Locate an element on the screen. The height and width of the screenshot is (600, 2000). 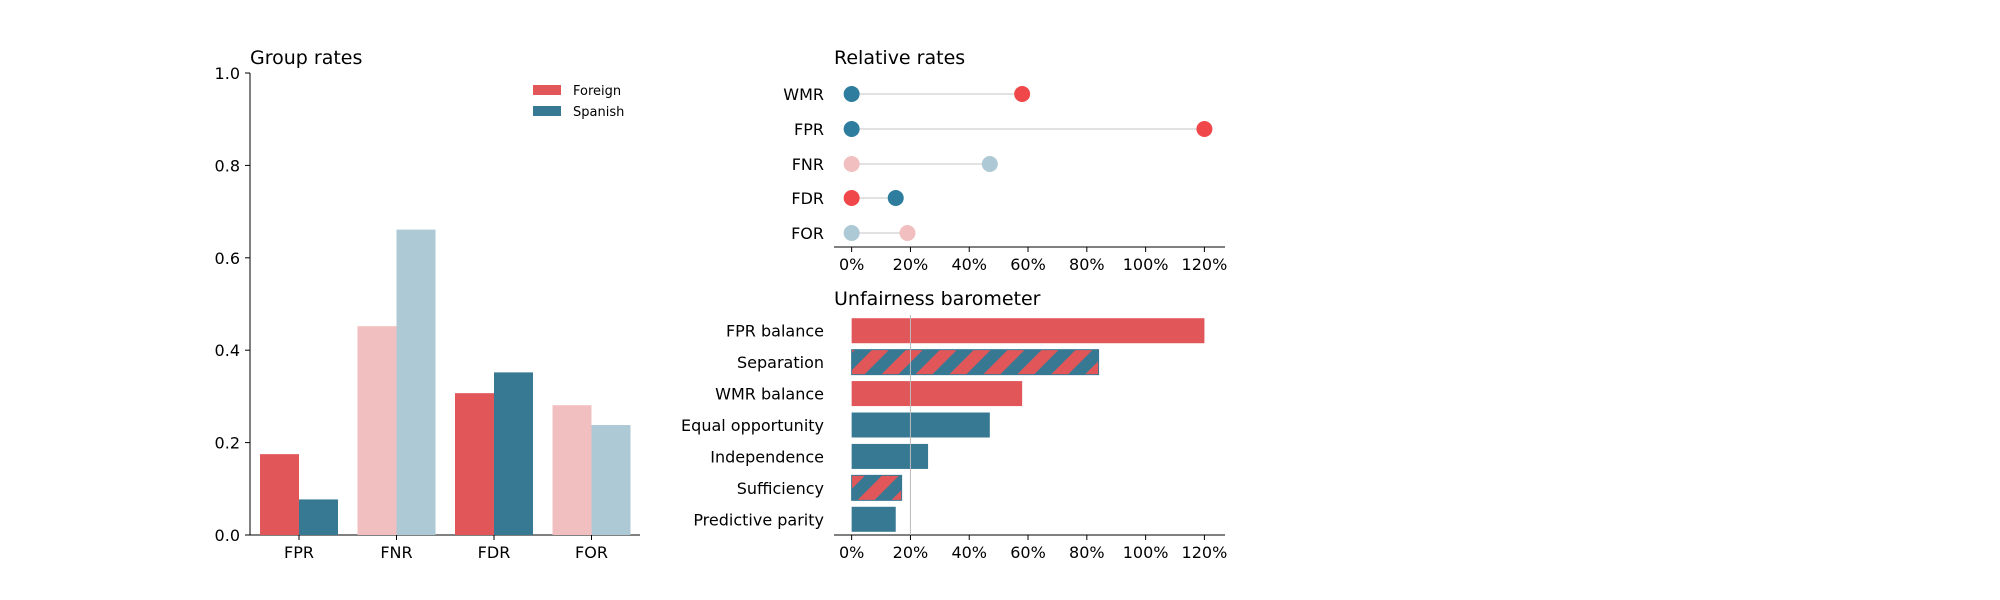
barometer-label-independence: Independence is located at coordinates (767, 456).